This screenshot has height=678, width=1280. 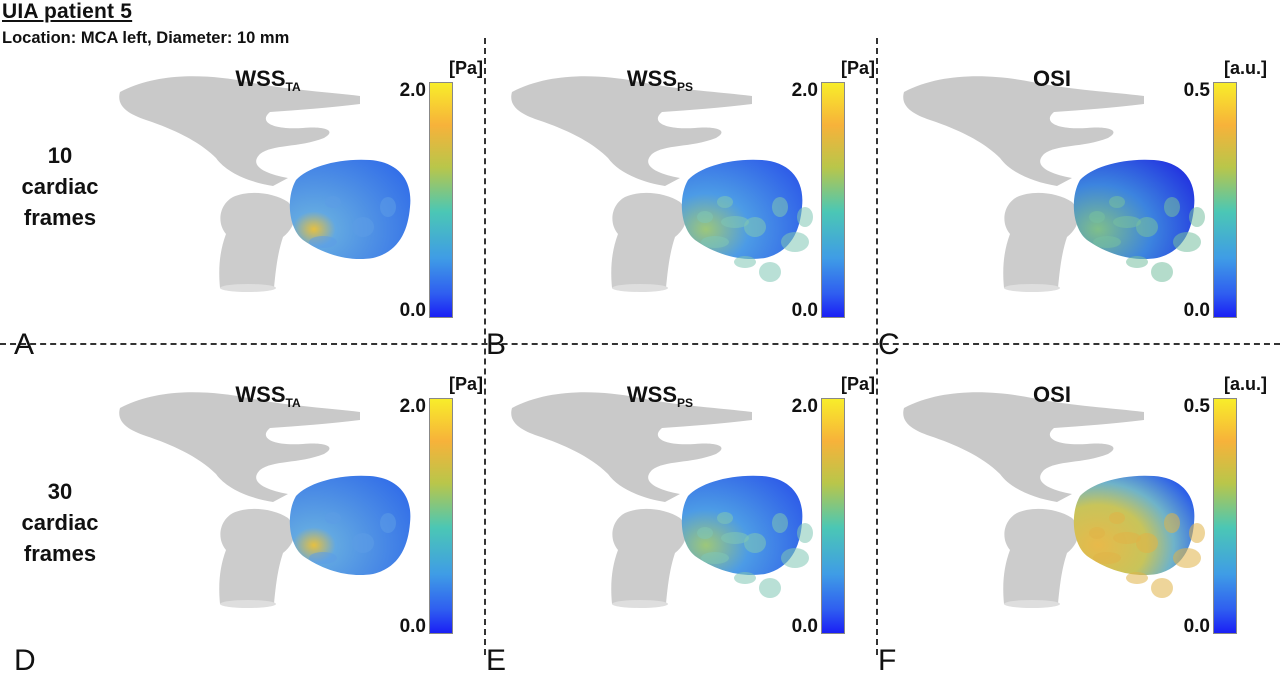 I want to click on row-label-30-frames: 30 cardiac frames, so click(x=60, y=522).